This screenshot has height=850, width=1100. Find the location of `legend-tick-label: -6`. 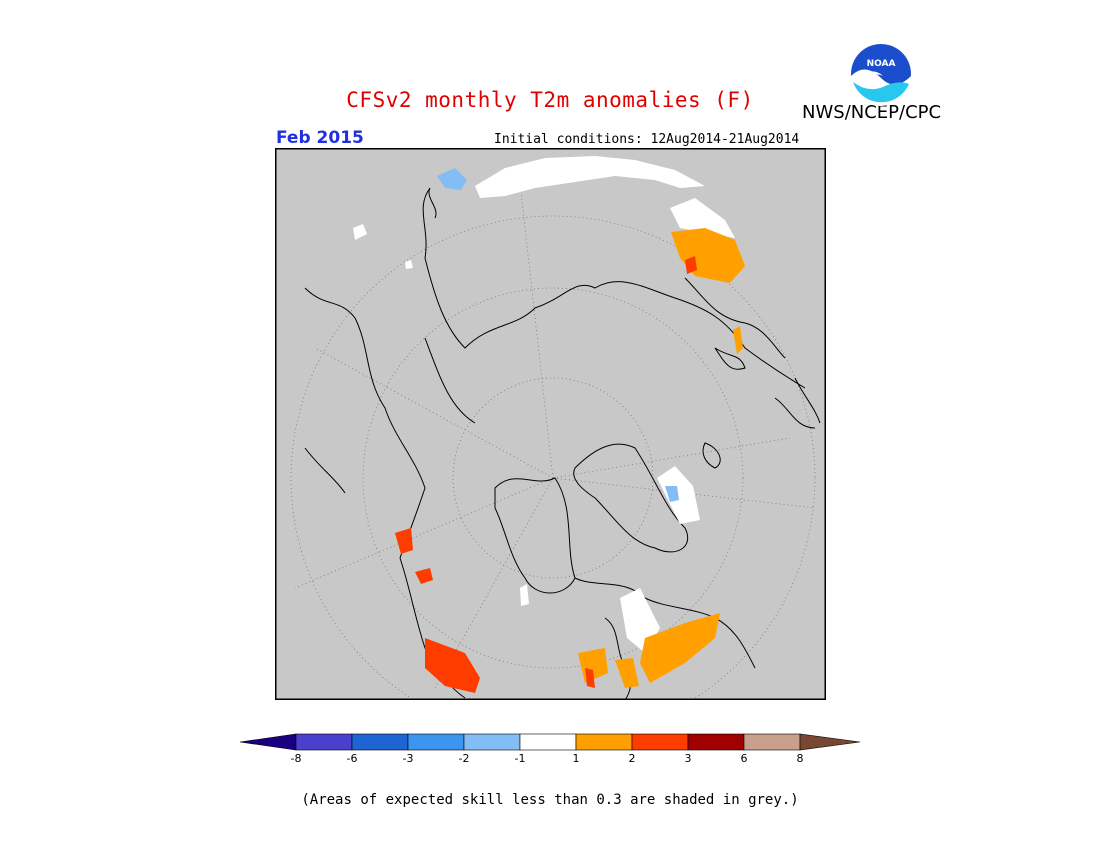

legend-tick-label: -6 is located at coordinates (352, 758).